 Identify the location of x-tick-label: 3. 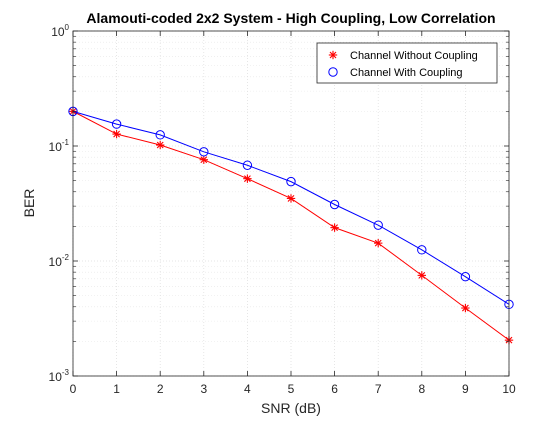
(203, 389).